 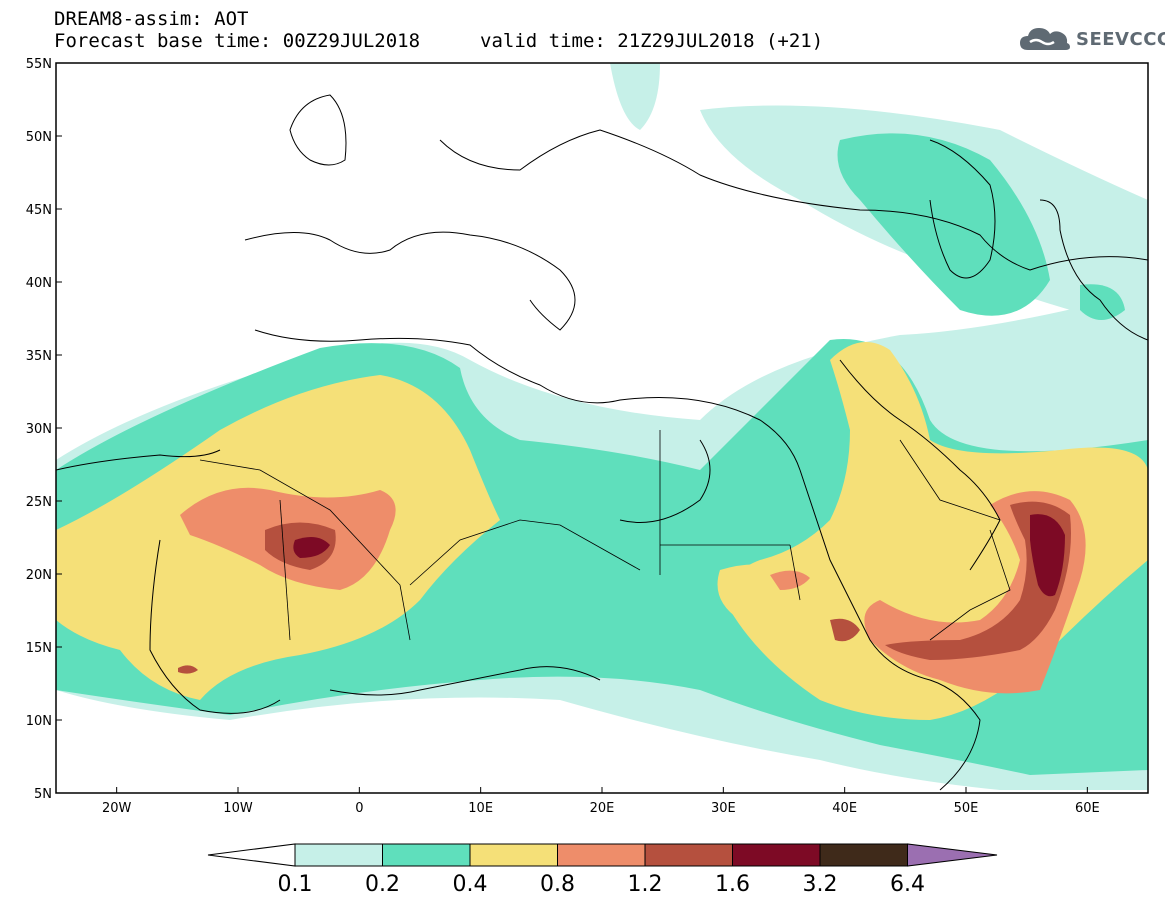 What do you see at coordinates (952, 855) in the screenshot?
I see `colorbar-over-triangle` at bounding box center [952, 855].